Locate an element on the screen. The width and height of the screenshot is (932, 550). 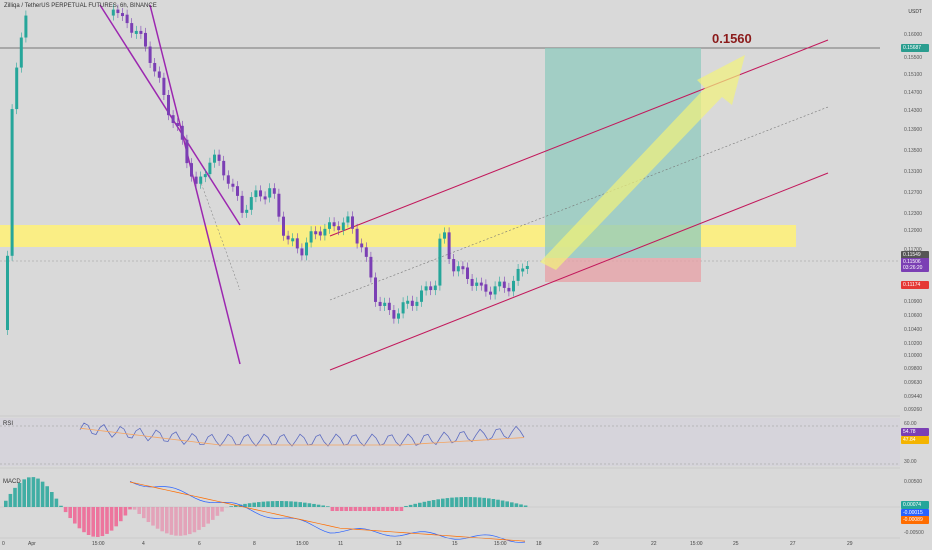
price-tick: 0.12000 is located at coordinates (913, 231).